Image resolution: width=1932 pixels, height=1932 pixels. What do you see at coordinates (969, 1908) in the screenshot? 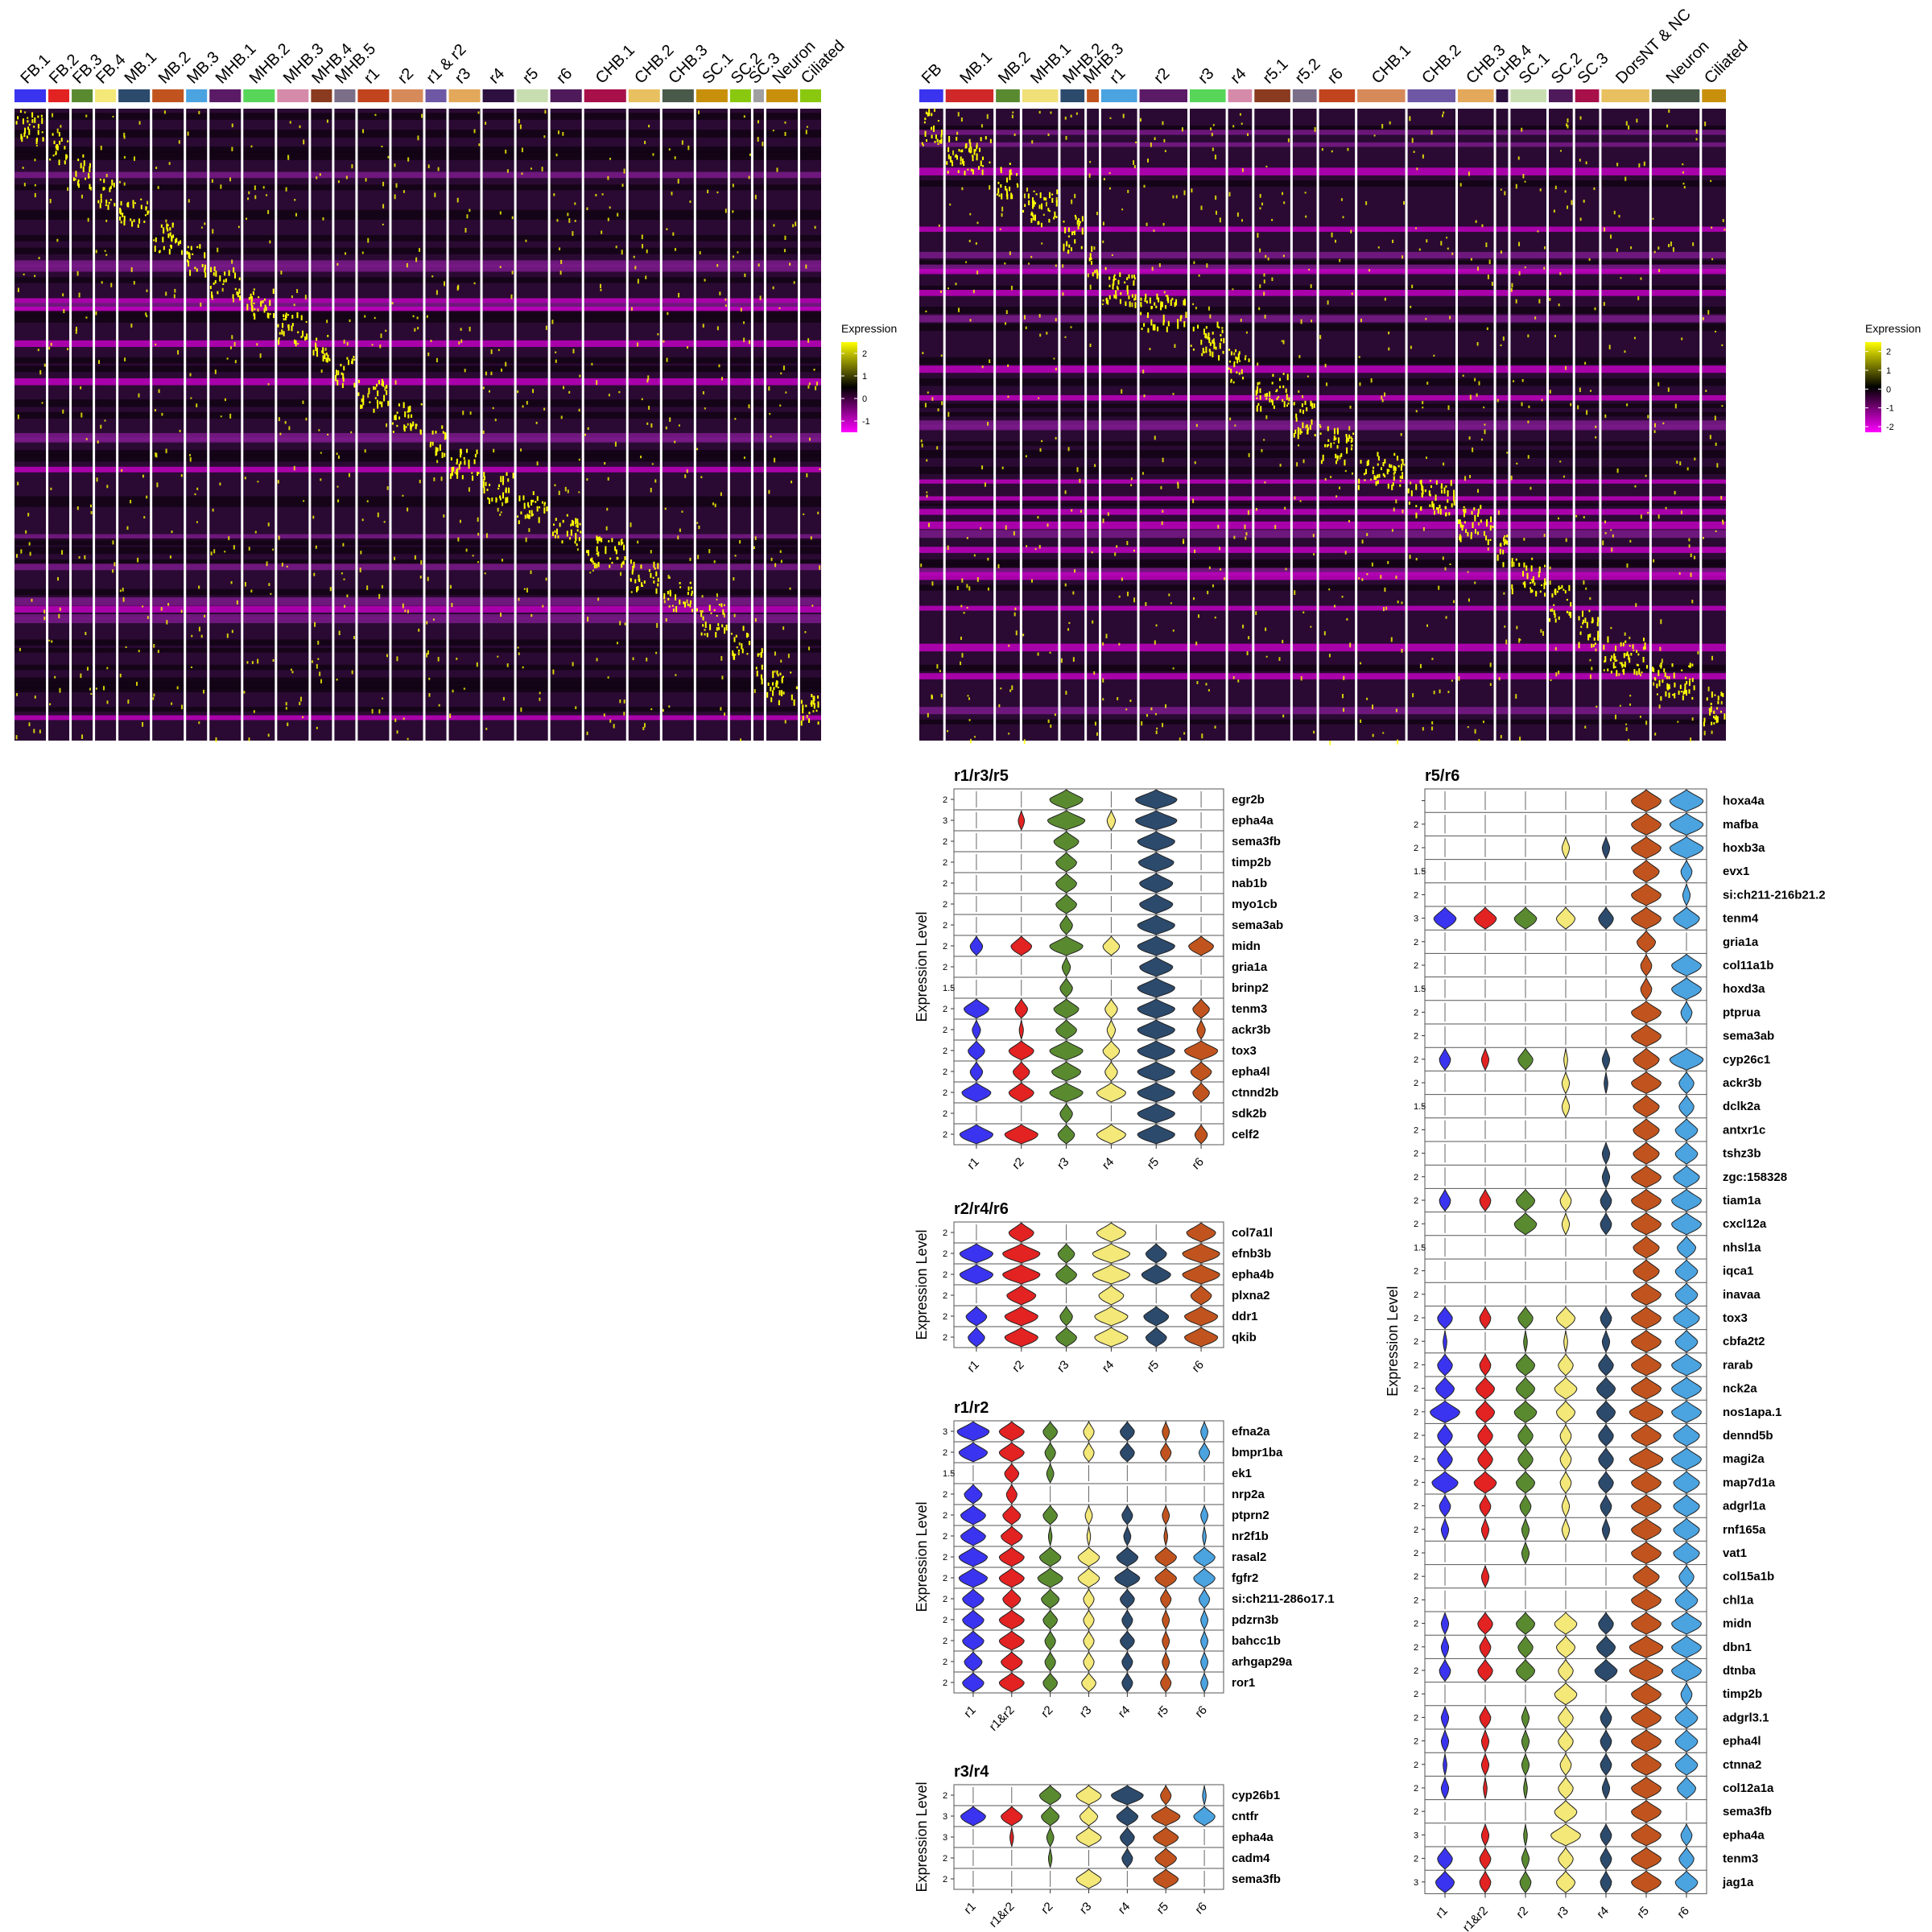
I see `x-tick-label: r1` at bounding box center [969, 1908].